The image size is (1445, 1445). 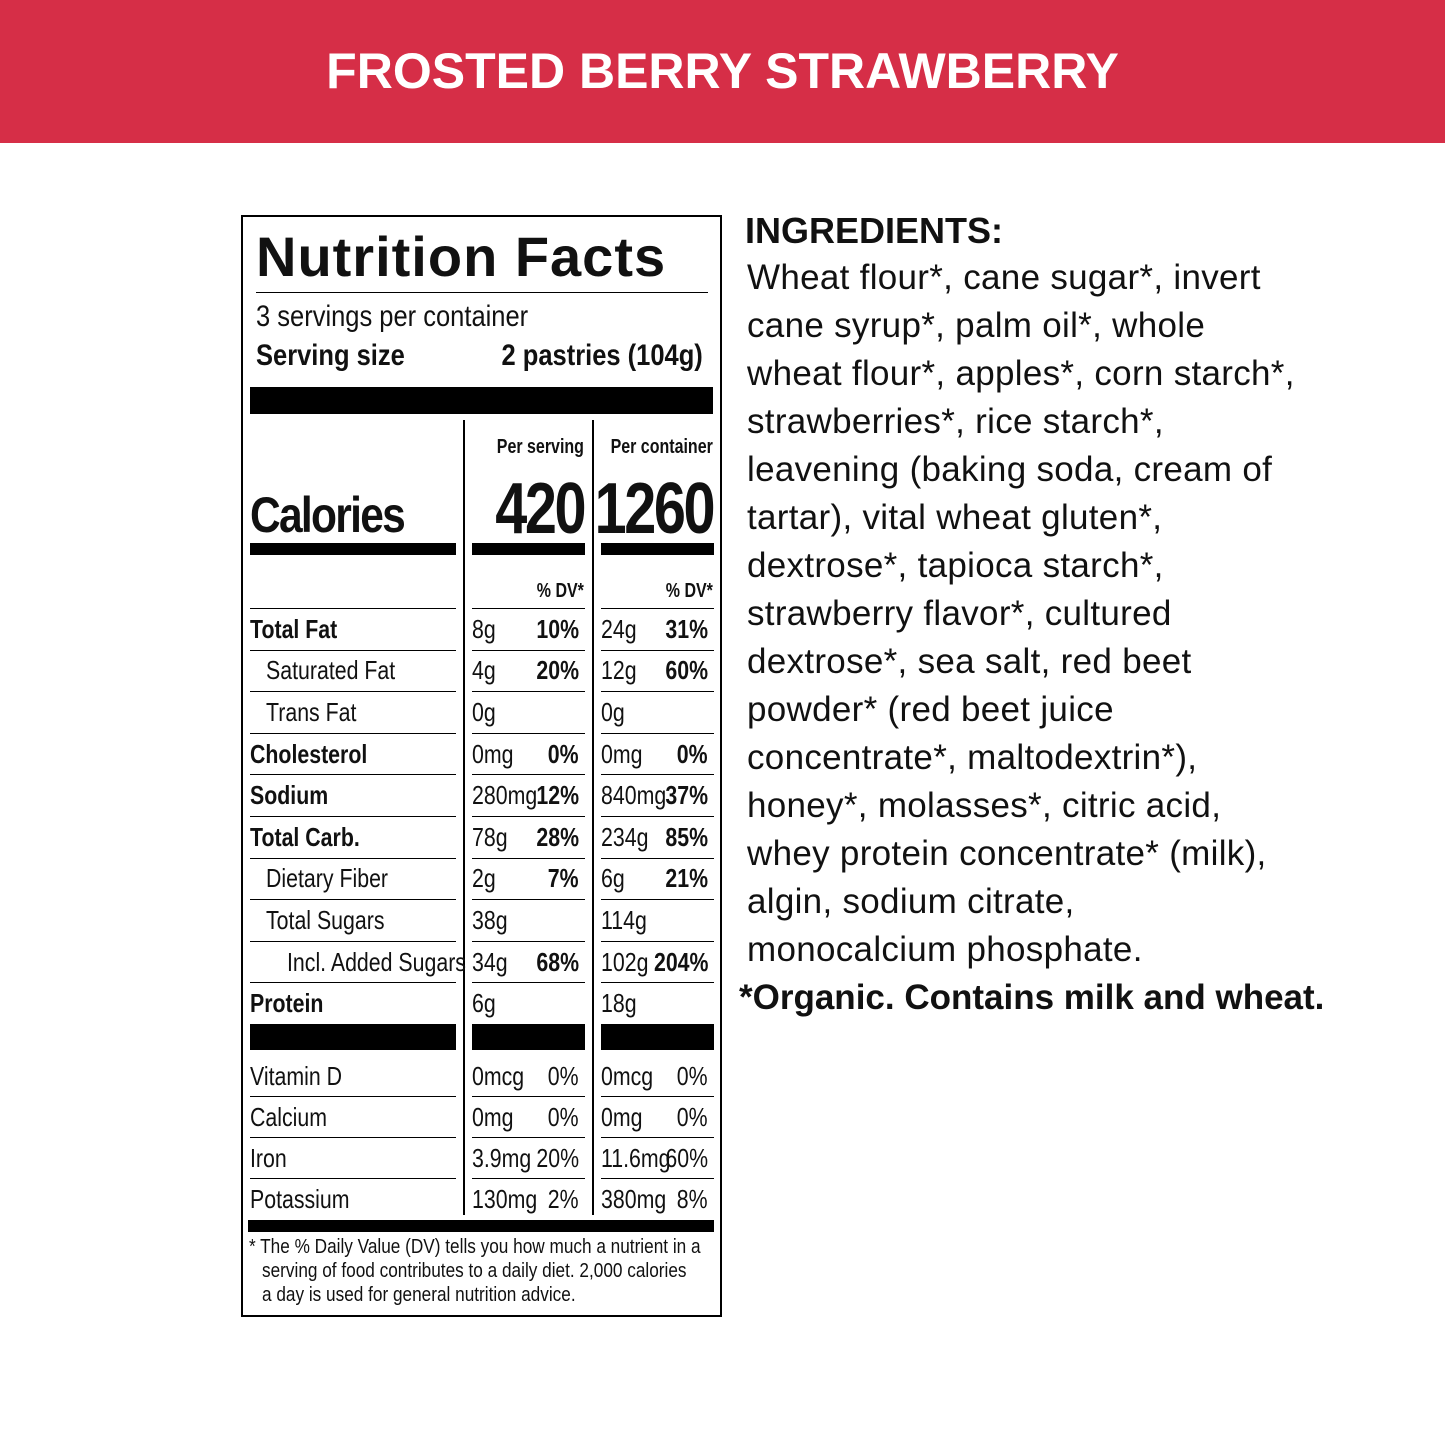 I want to click on ingredients-line: dextrose*, sea salt, red beet, so click(x=969, y=661).